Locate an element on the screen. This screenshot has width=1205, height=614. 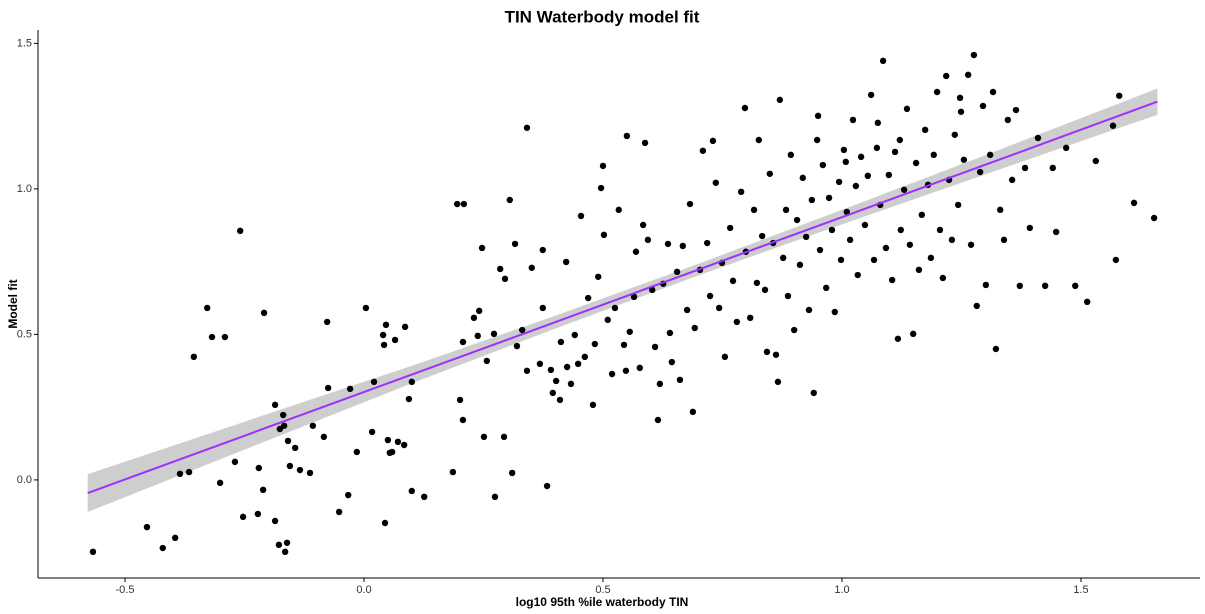
y-axis-label: Model fit is located at coordinates (13, 303).